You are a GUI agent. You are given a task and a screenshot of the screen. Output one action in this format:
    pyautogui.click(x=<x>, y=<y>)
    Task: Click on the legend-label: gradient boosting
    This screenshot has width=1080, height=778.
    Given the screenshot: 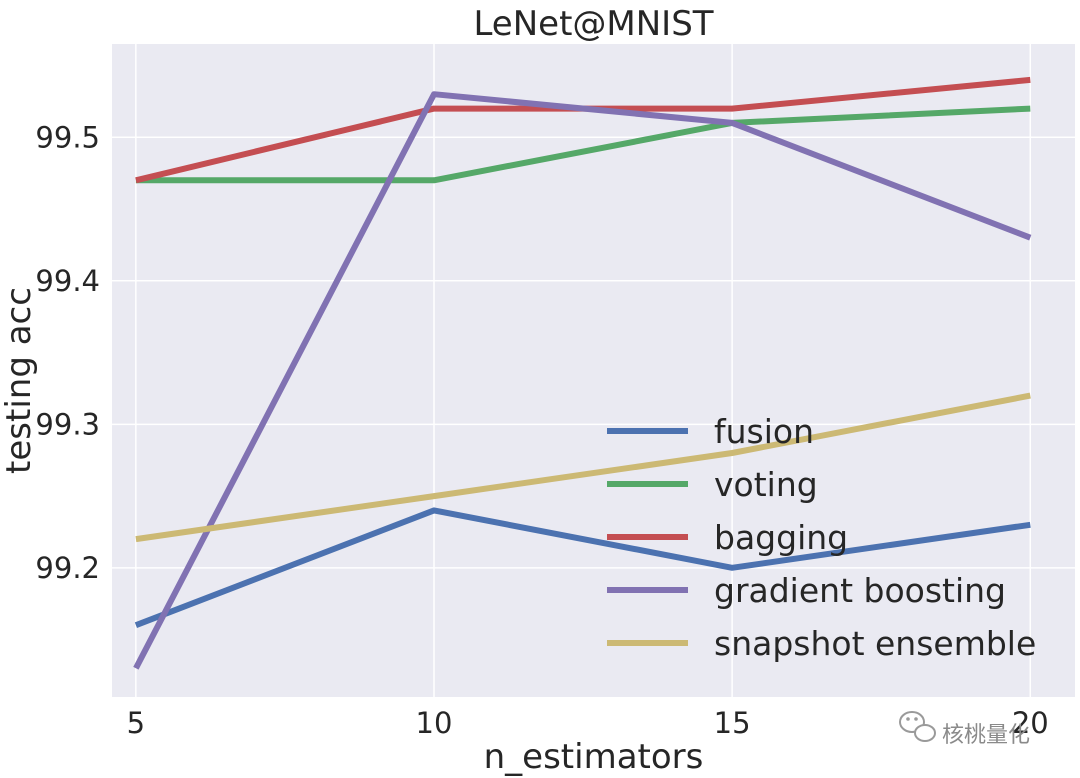 What is the action you would take?
    pyautogui.click(x=860, y=590)
    